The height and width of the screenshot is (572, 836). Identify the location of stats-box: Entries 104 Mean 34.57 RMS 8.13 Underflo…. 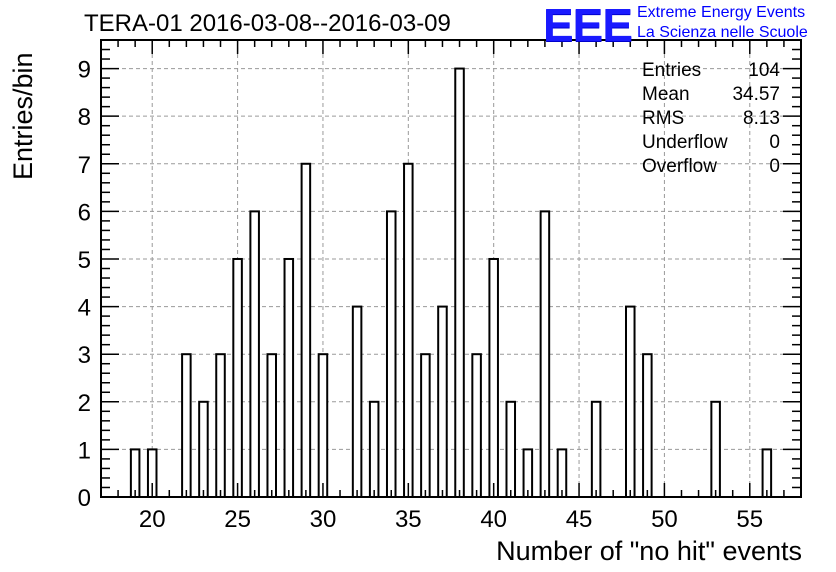
(711, 120).